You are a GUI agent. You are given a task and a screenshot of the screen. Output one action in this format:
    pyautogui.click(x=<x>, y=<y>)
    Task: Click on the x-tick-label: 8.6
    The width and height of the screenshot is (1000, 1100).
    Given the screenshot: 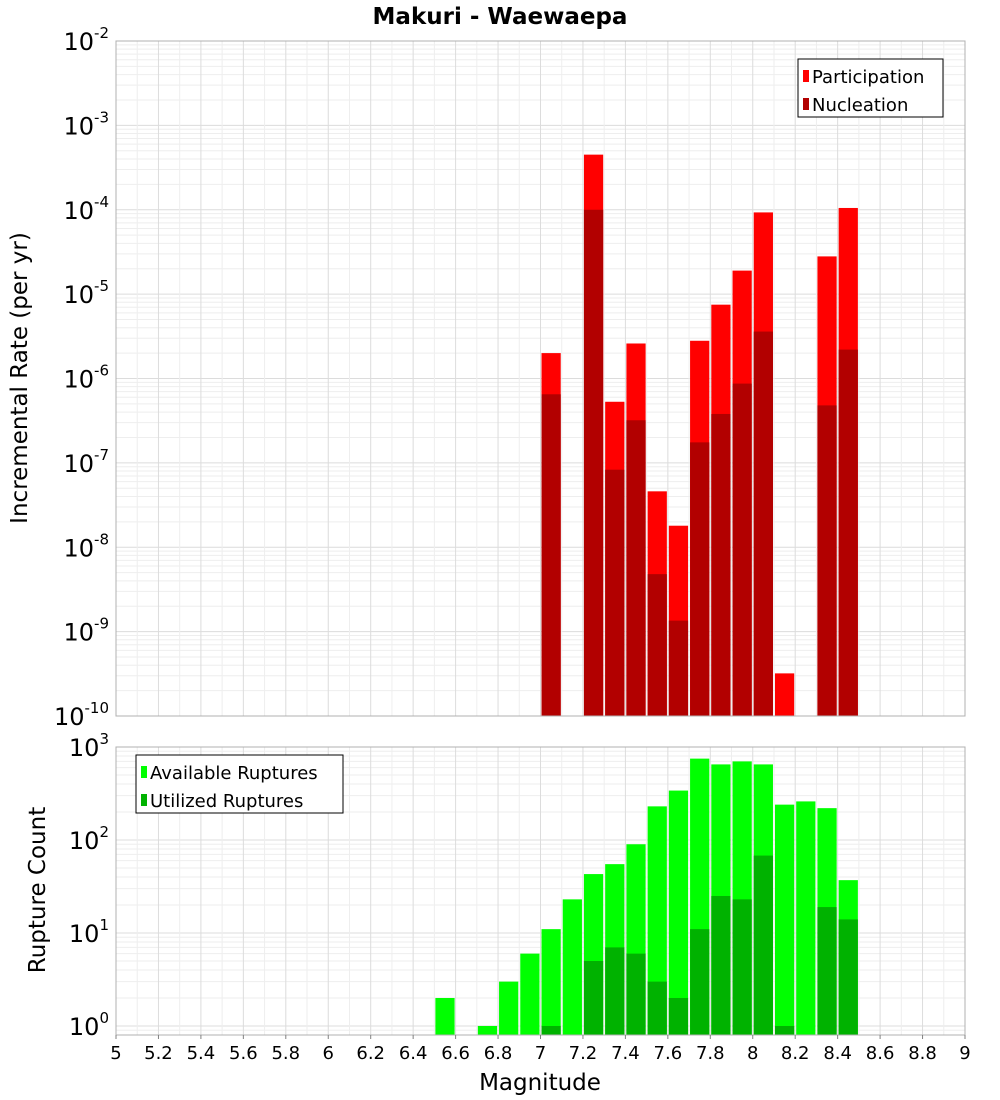 What is the action you would take?
    pyautogui.click(x=880, y=1053)
    